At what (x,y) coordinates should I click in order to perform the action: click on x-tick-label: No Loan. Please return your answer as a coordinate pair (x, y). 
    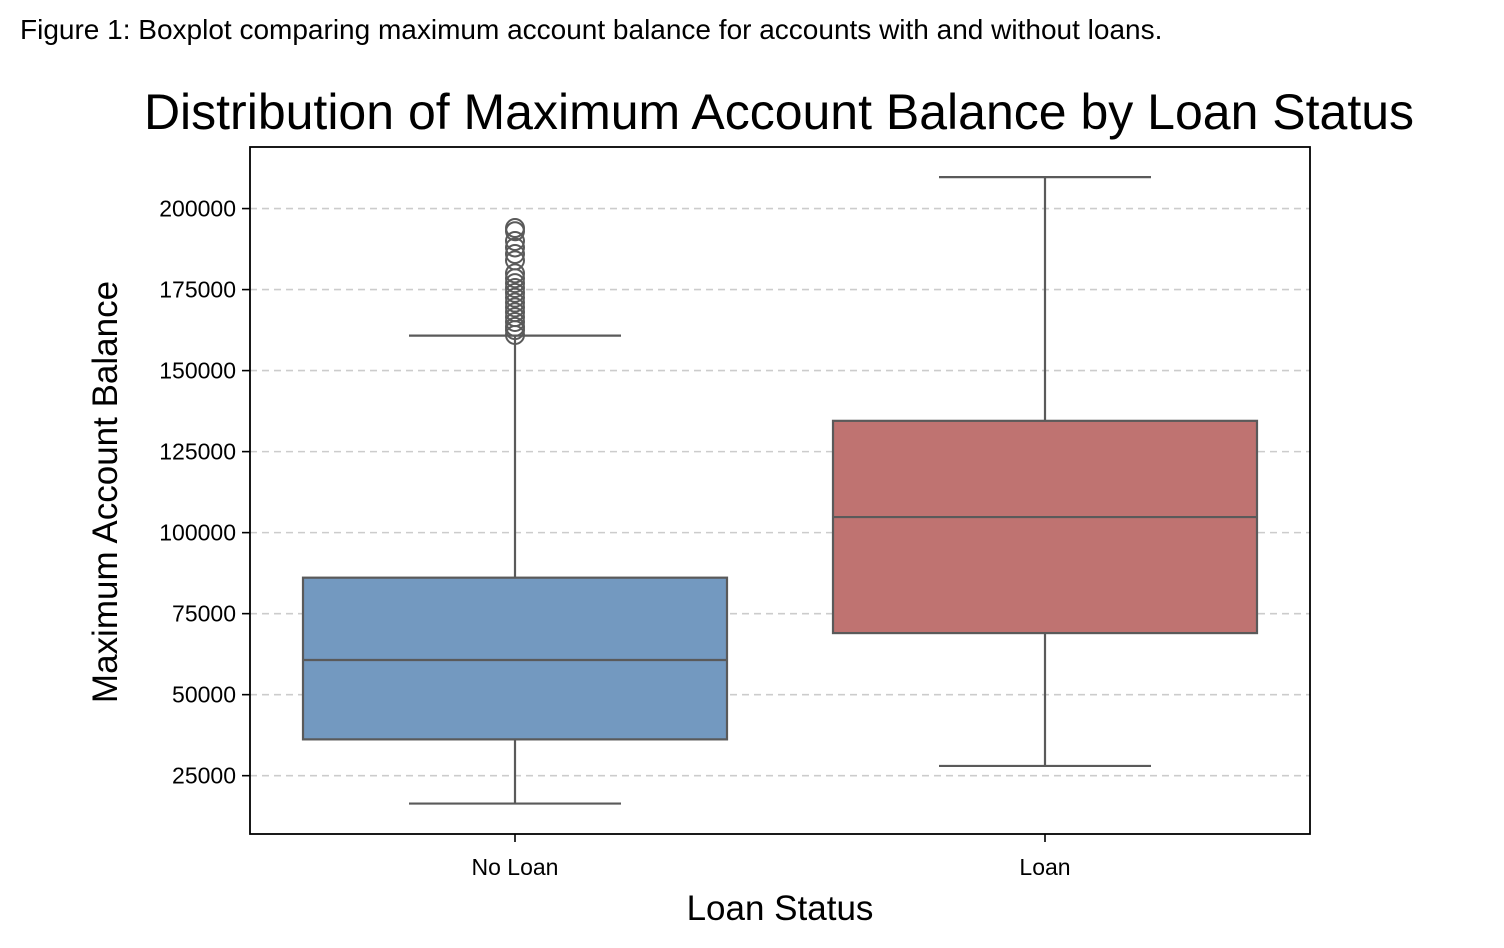
    Looking at the image, I should click on (515, 867).